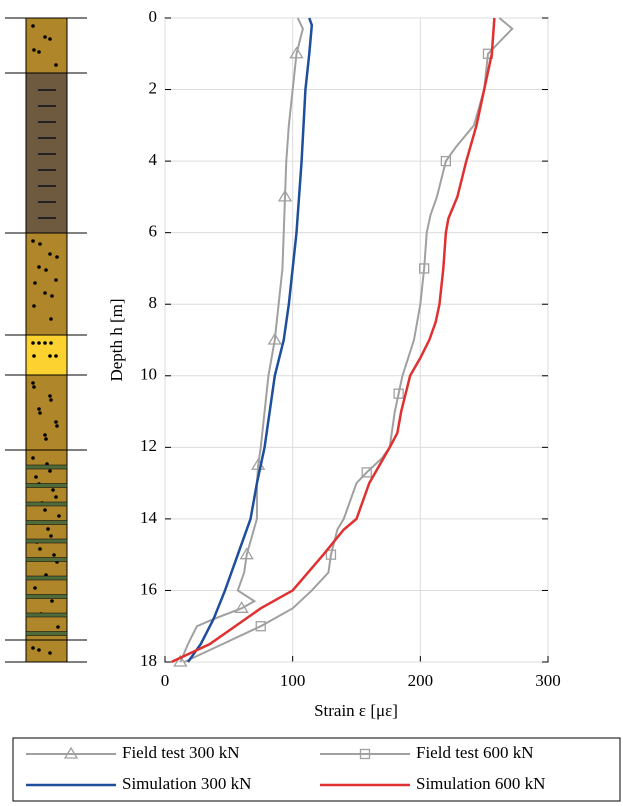 This screenshot has width=623, height=806. I want to click on x-axis-label: Strain ε [με], so click(356, 710).